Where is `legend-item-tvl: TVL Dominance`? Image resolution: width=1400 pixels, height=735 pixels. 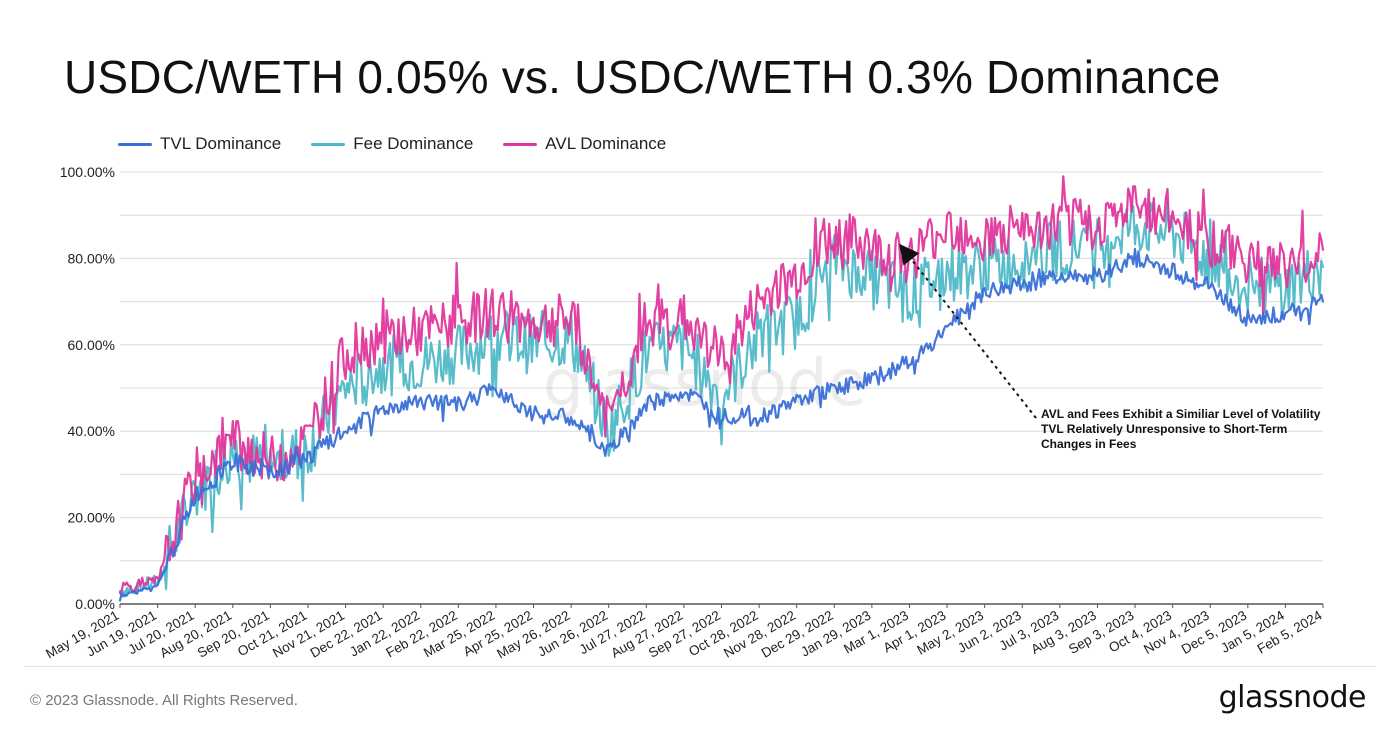 legend-item-tvl: TVL Dominance is located at coordinates (199, 144).